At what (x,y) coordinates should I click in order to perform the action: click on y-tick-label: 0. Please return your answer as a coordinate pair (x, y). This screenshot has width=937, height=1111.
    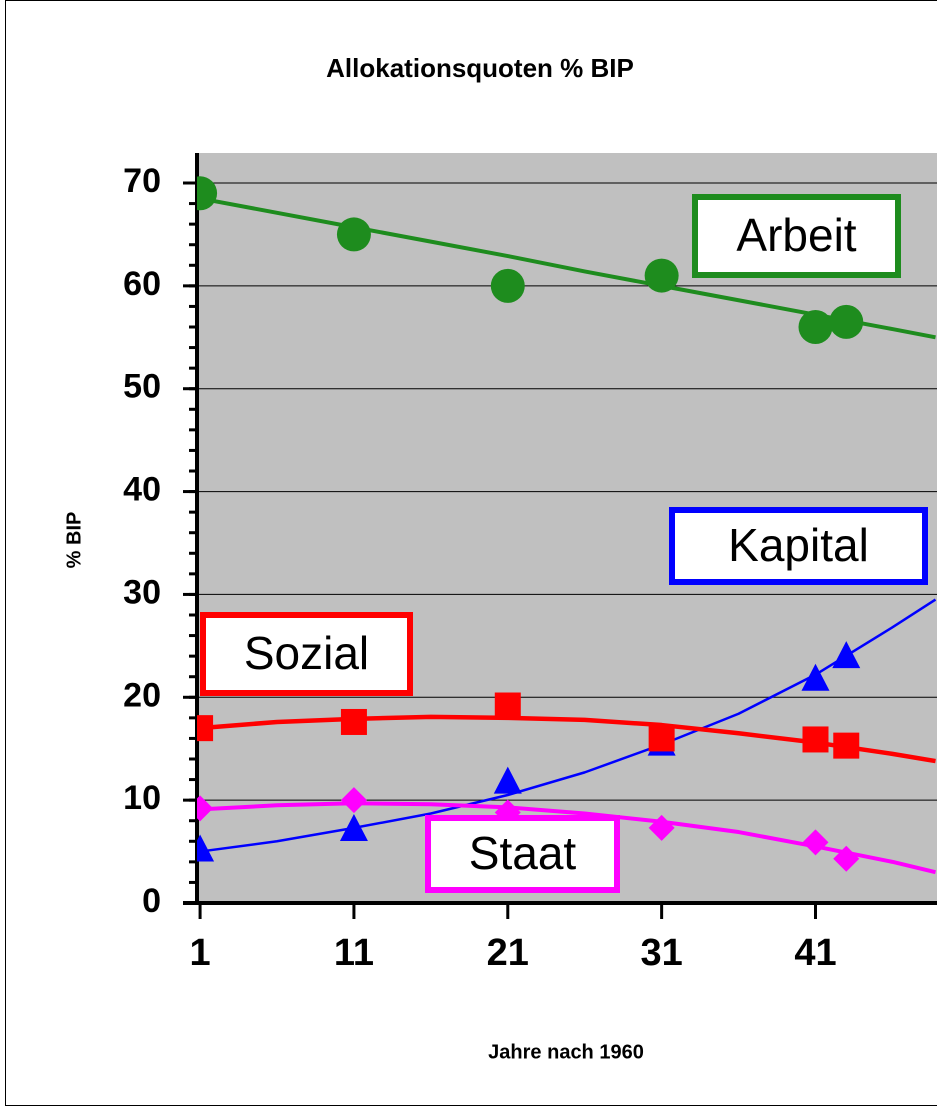
    Looking at the image, I should click on (151, 901).